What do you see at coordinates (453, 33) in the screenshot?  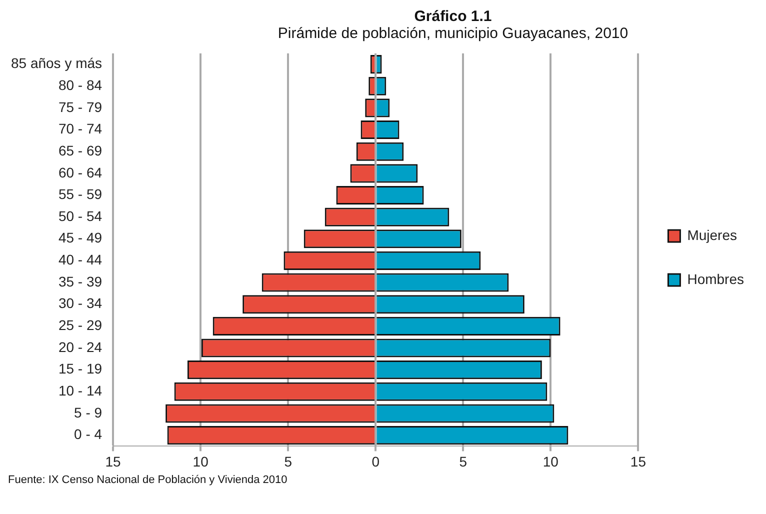 I see `chart-subtitle: Pirámide de población, municipio Guayacanes, 2010` at bounding box center [453, 33].